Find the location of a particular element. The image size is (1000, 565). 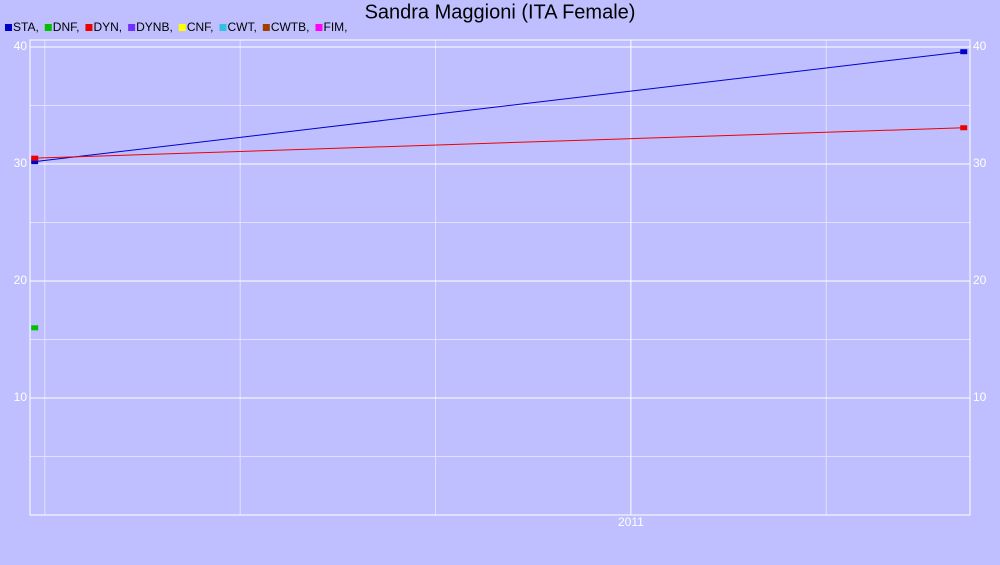

y2-tick-label: 40 is located at coordinates (980, 46).